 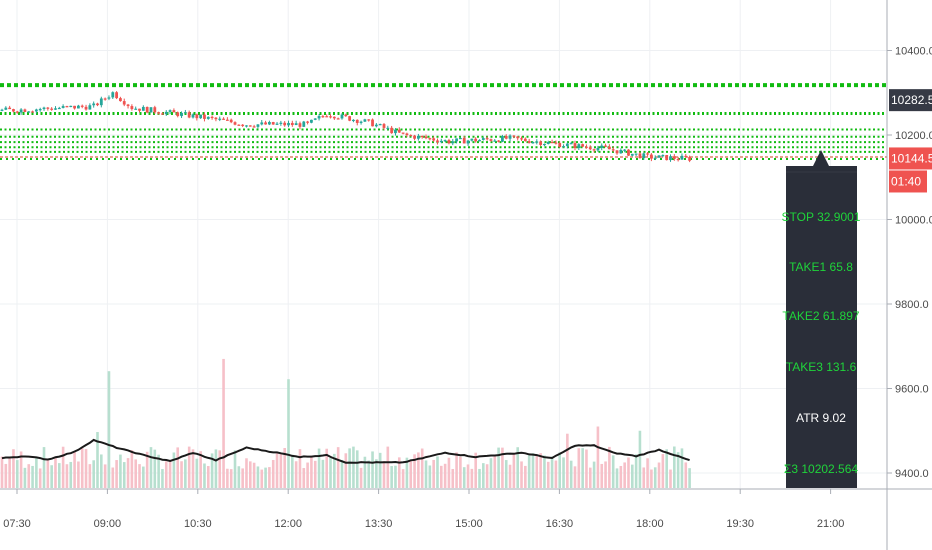 I want to click on sum-label: Σ3 10202.564, so click(x=821, y=469).